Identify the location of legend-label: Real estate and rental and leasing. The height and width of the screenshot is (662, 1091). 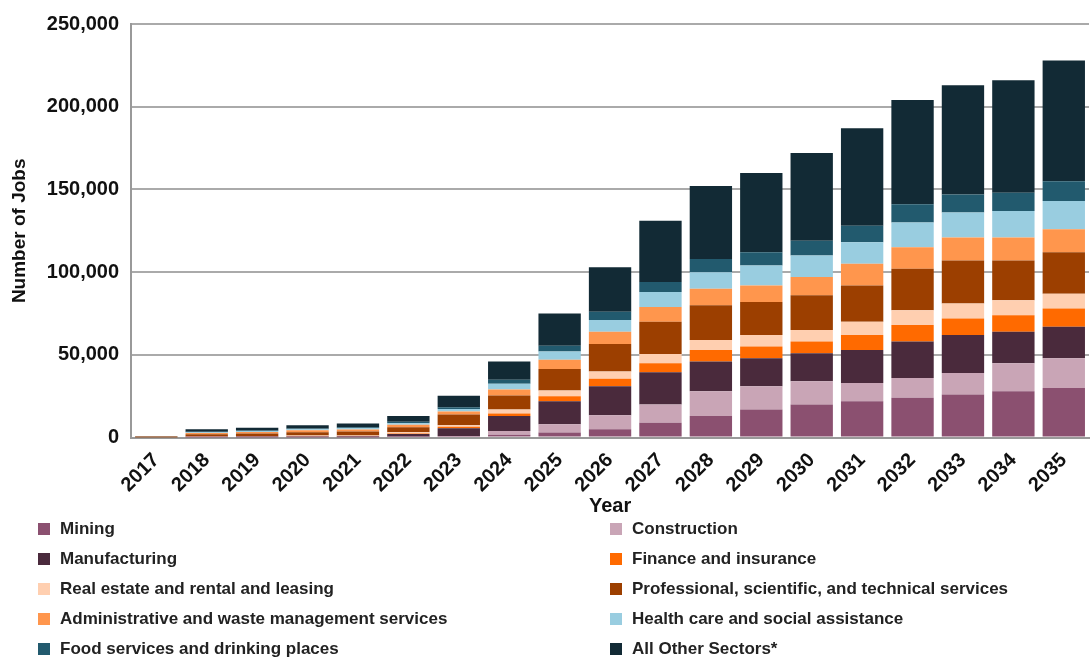
(197, 588).